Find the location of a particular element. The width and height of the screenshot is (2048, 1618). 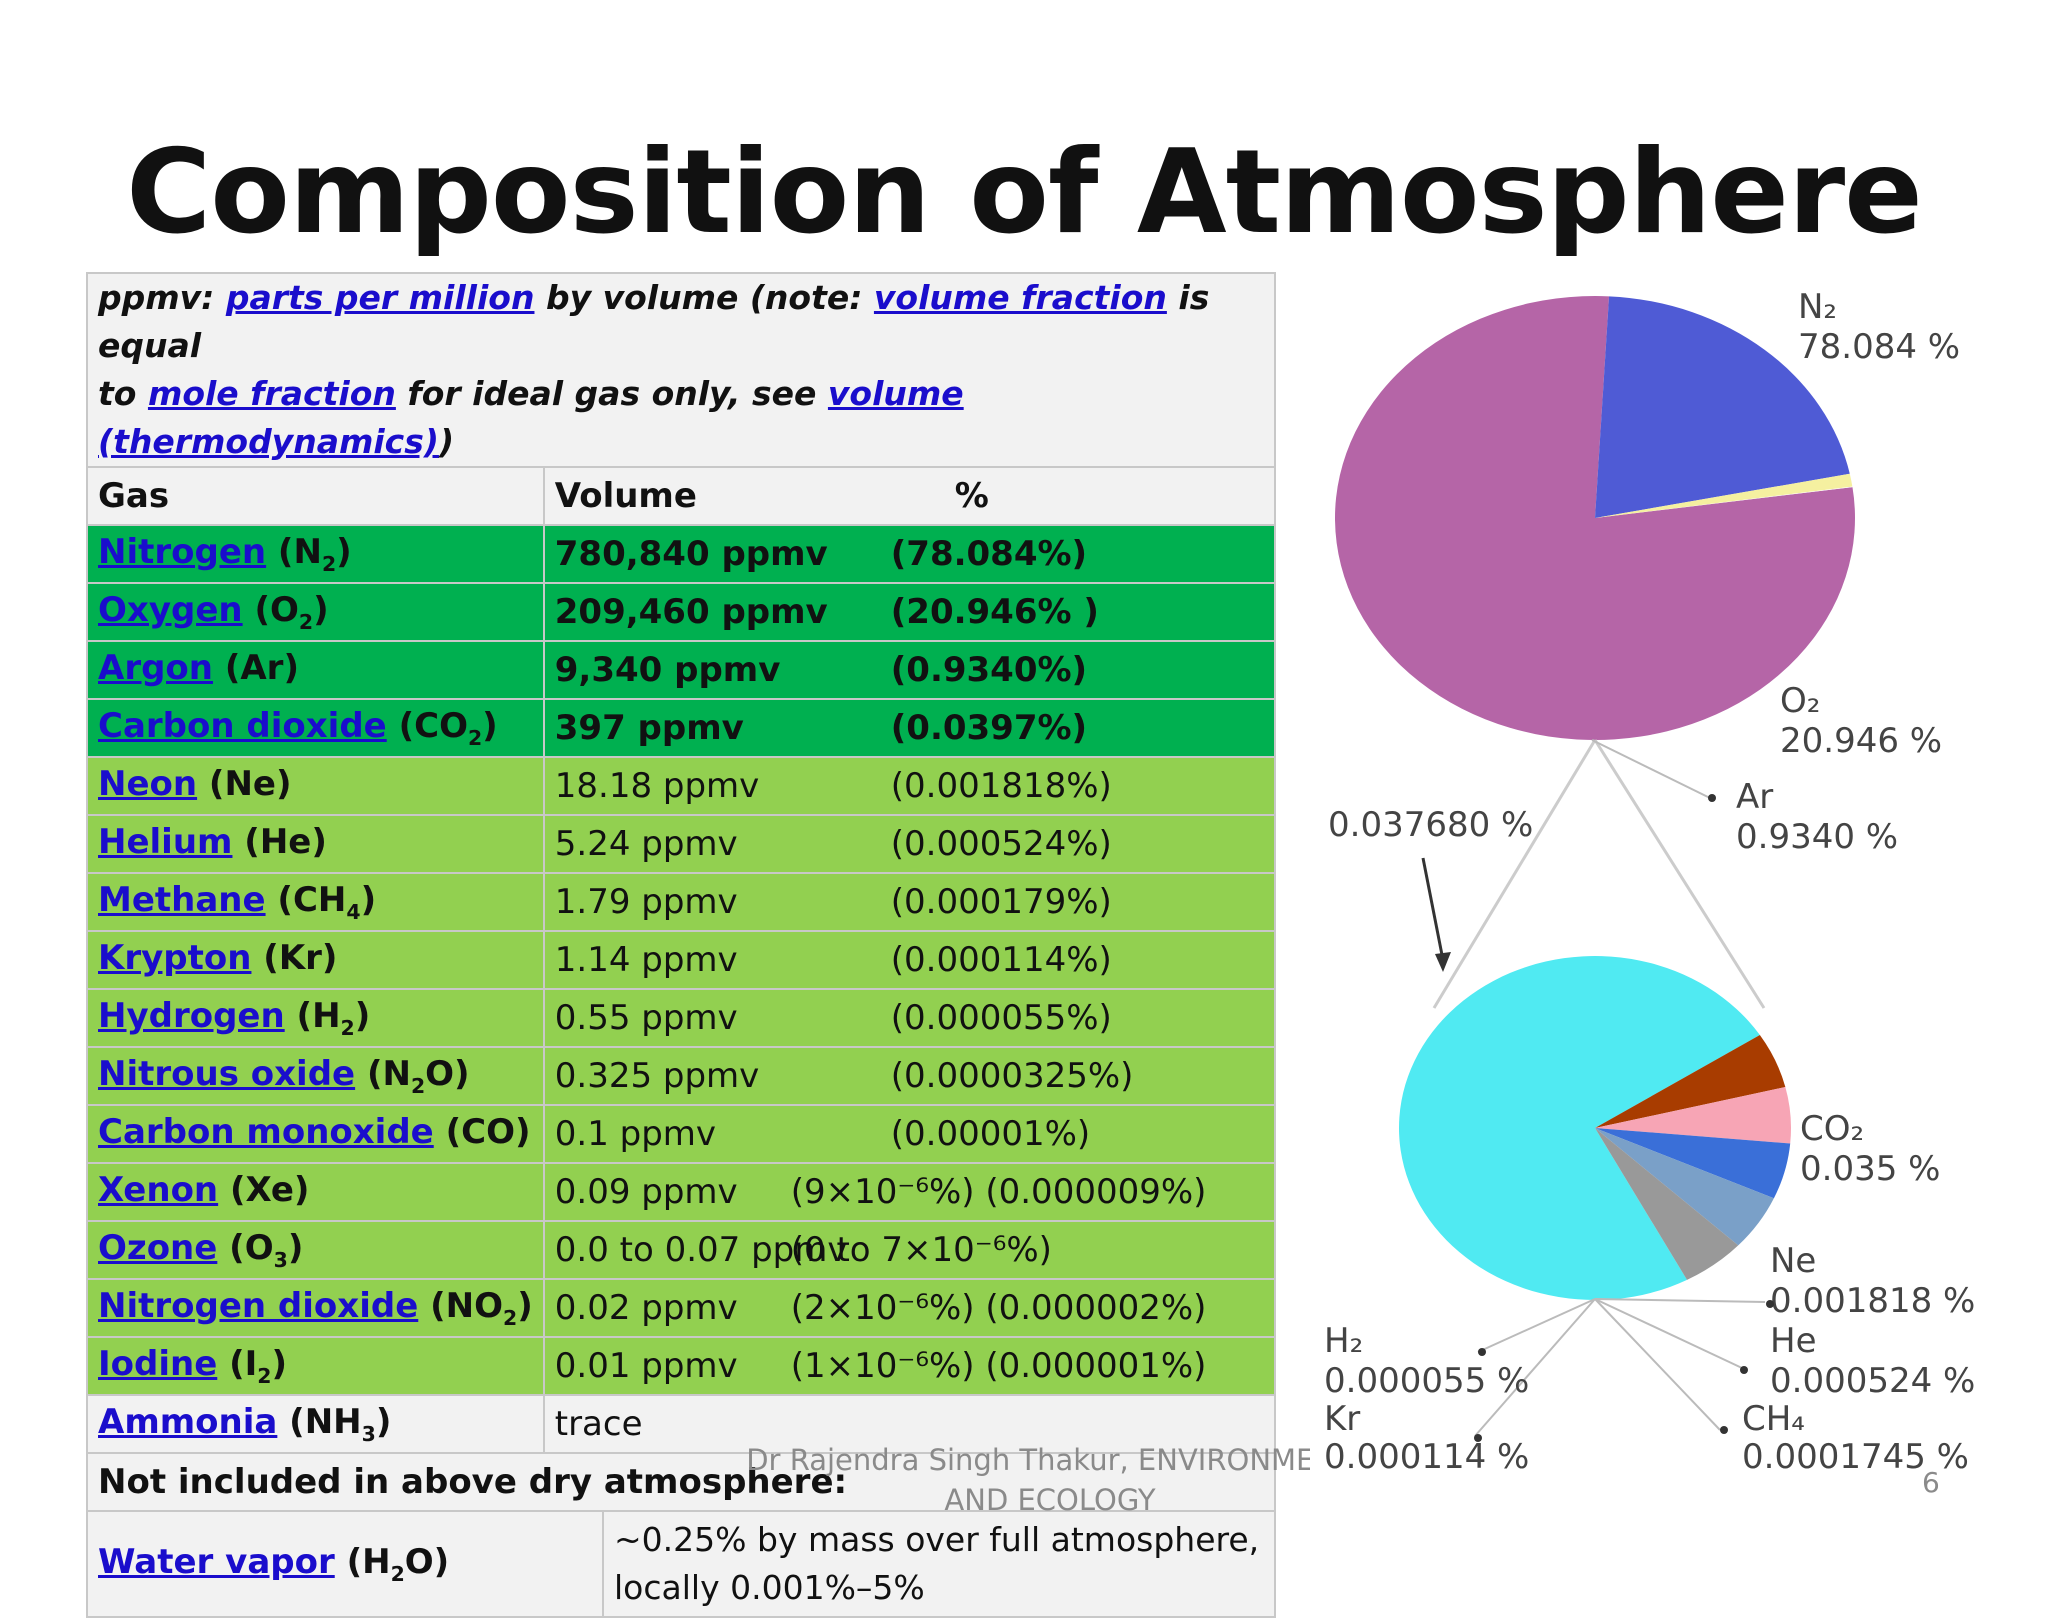

pie-slice-co is located at coordinates (1579, 1128).